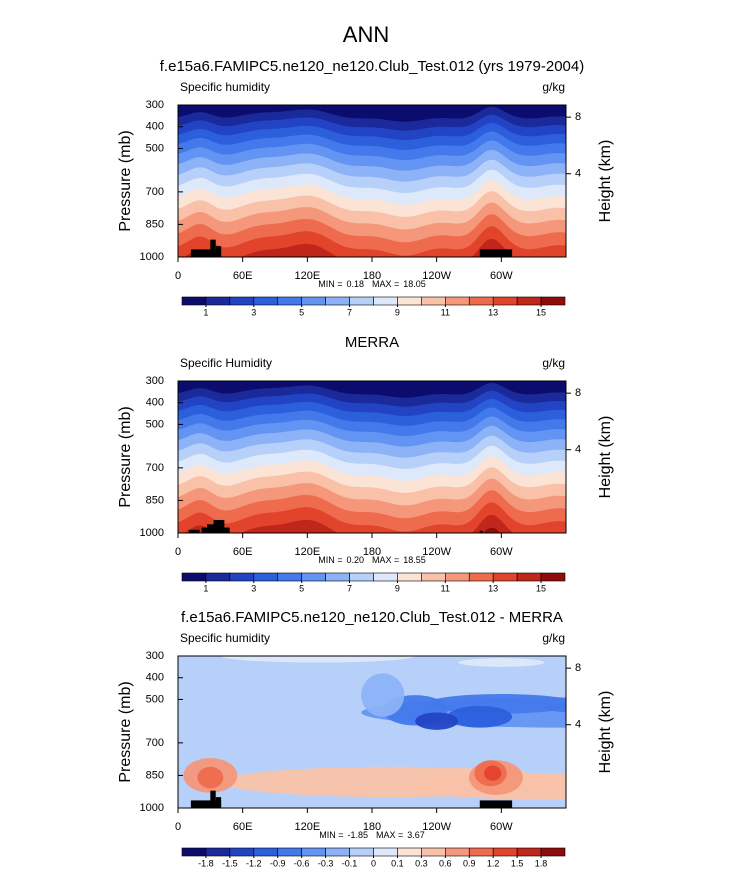  I want to click on x-tick-label: 60W, so click(501, 552).